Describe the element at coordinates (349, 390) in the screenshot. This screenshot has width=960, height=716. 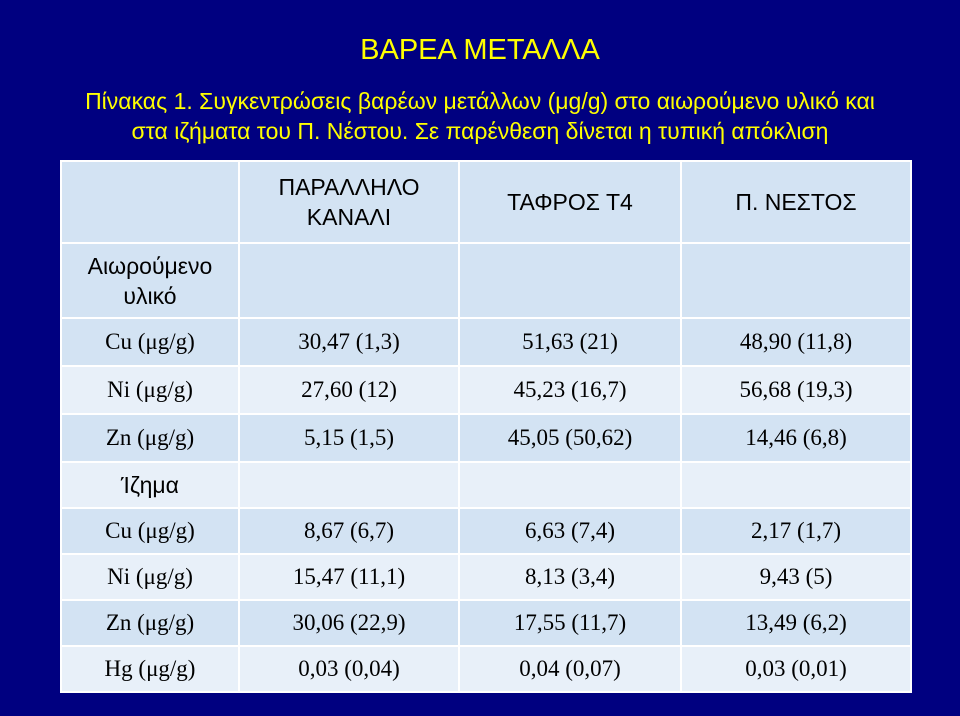
I see `value-cell: 27,60 (12)` at that location.